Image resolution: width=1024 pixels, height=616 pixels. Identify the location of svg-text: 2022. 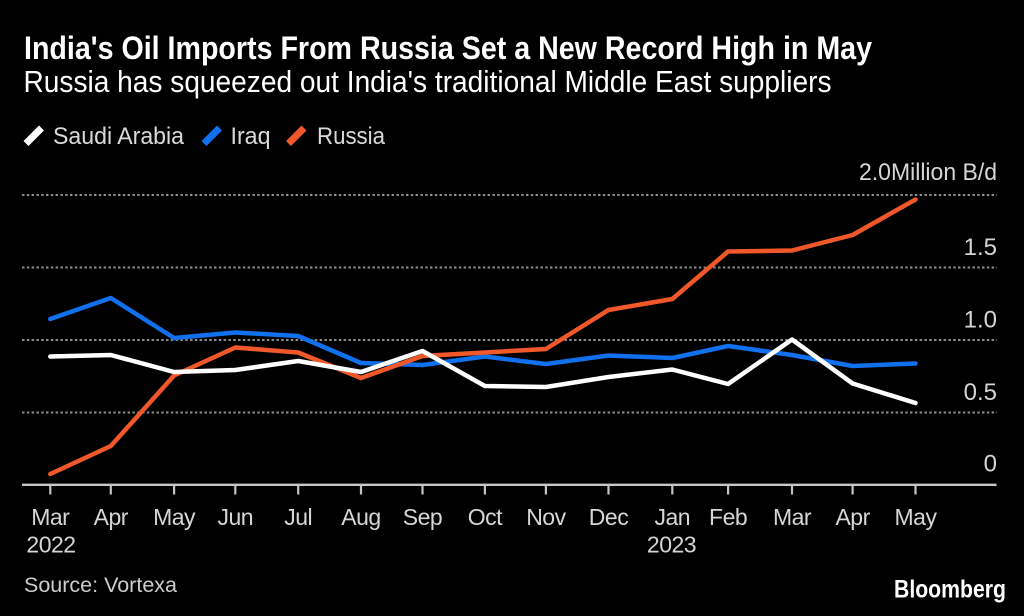
(50, 545).